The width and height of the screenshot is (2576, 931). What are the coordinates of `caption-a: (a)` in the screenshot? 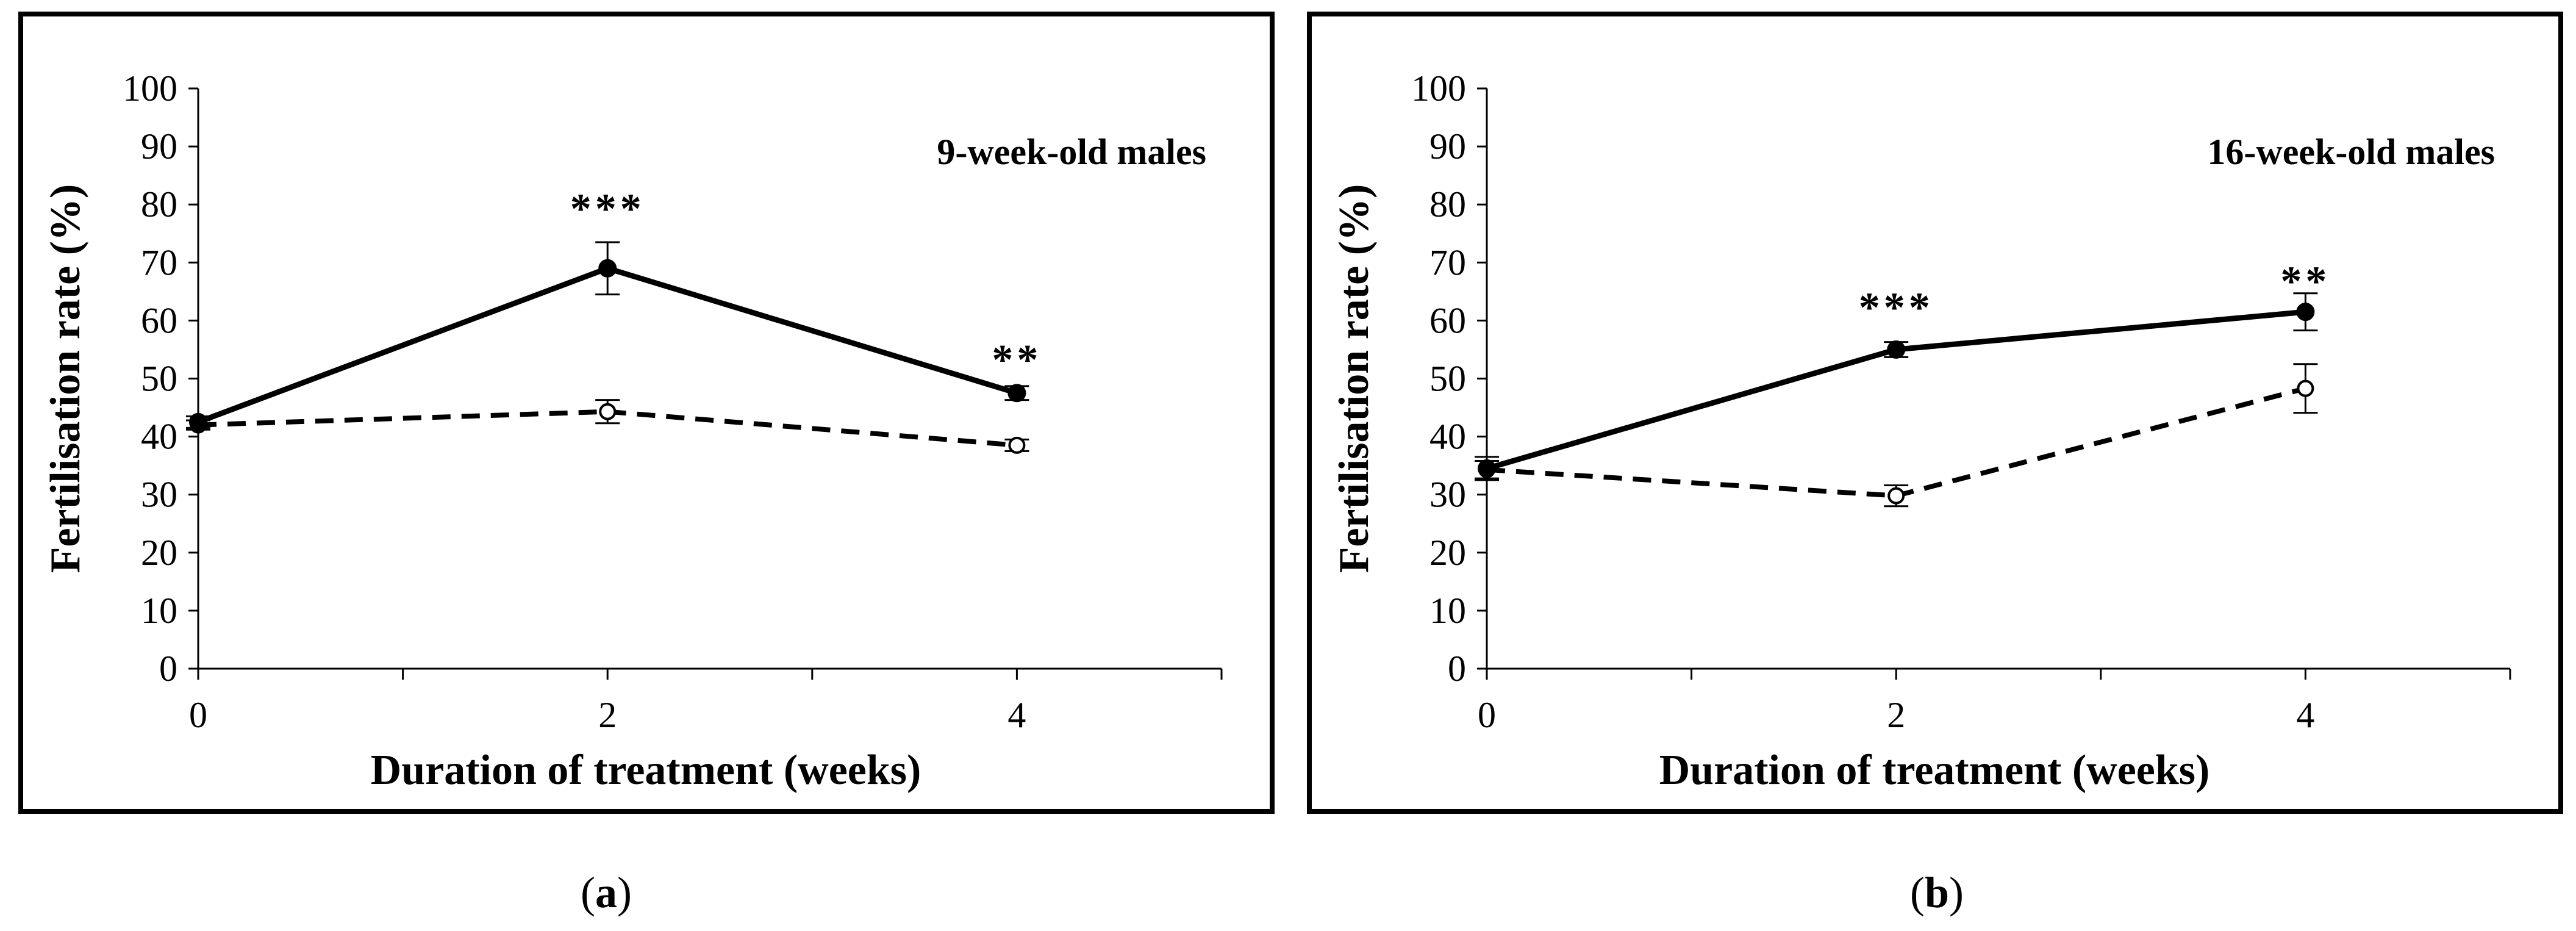 It's located at (606, 892).